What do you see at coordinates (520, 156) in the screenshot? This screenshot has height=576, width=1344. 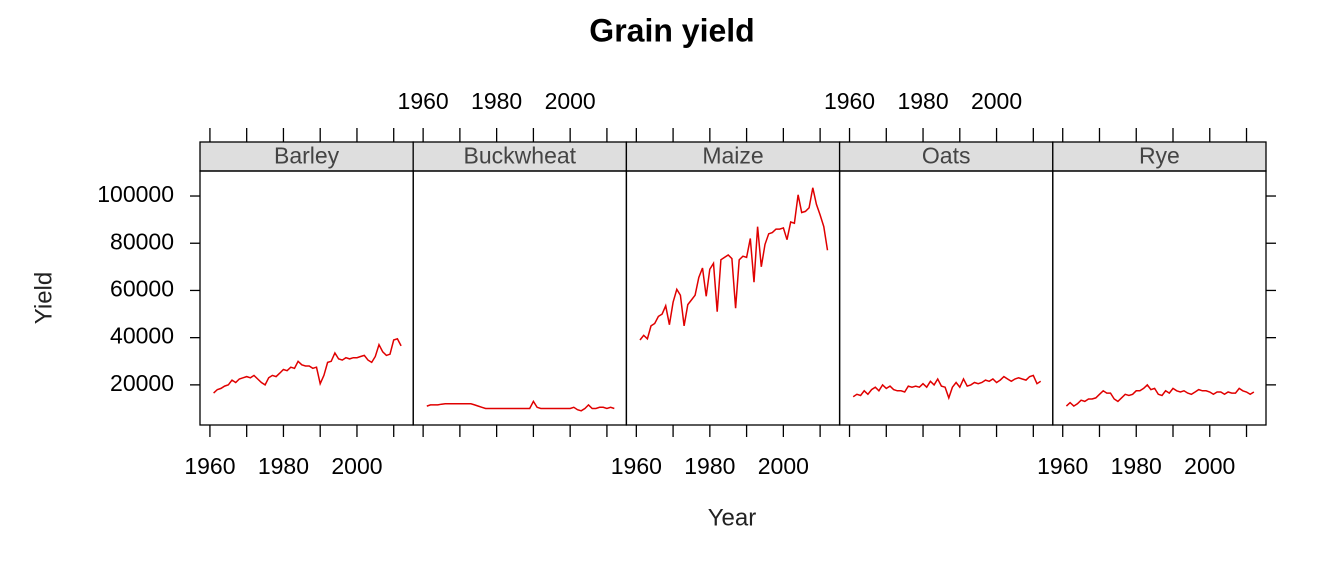 I see `strip-label: Buckwheat` at bounding box center [520, 156].